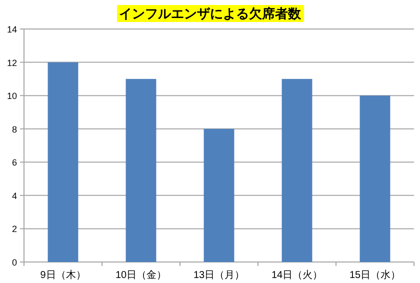  Describe the element at coordinates (11, 96) in the screenshot. I see `y-tick-label: 10` at that location.